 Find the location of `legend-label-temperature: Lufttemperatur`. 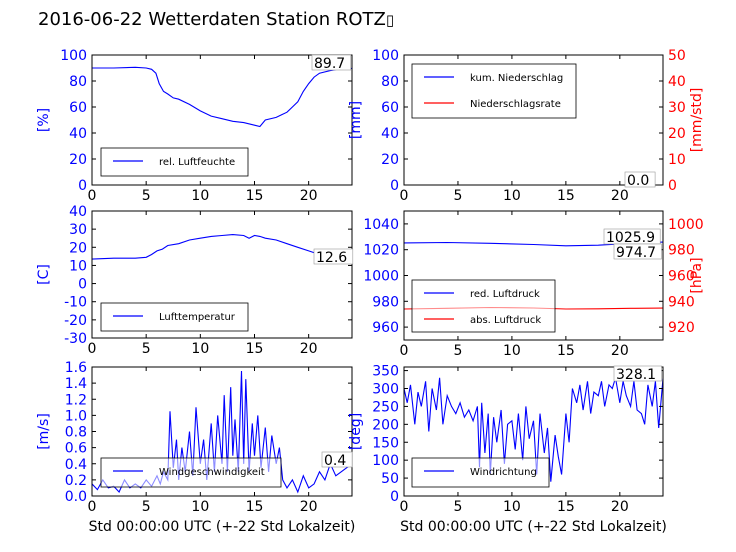

legend-label-temperature: Lufttemperatur is located at coordinates (197, 317).